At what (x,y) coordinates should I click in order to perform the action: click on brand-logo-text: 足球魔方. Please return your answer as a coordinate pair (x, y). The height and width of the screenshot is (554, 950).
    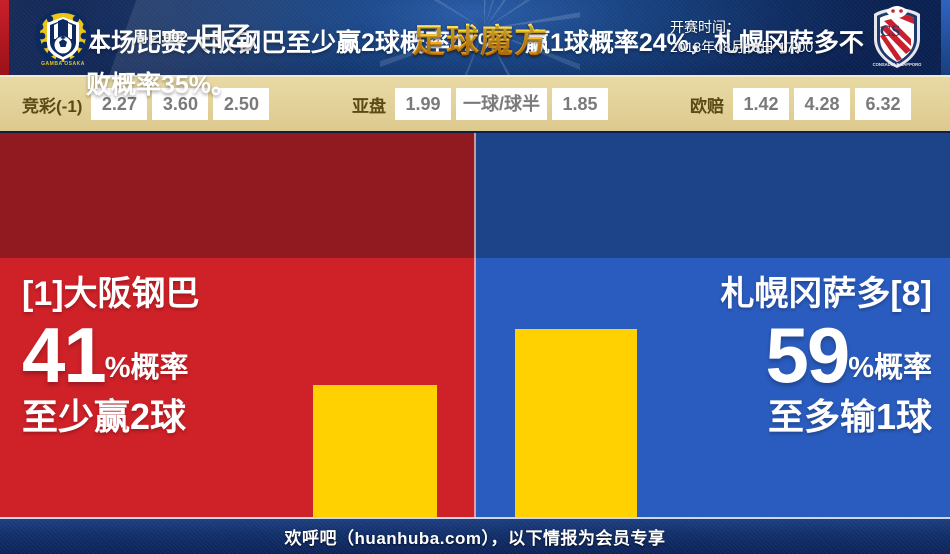
    Looking at the image, I should click on (480, 38).